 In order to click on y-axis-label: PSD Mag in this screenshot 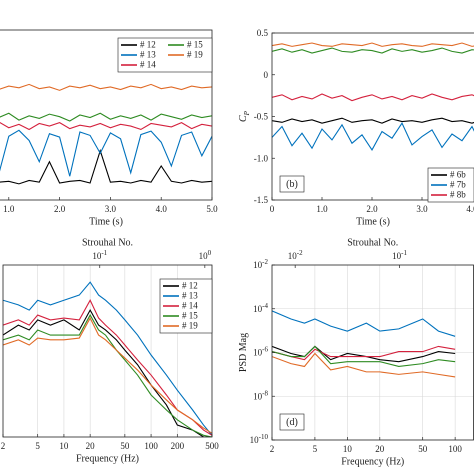, I will do `click(243, 352)`.